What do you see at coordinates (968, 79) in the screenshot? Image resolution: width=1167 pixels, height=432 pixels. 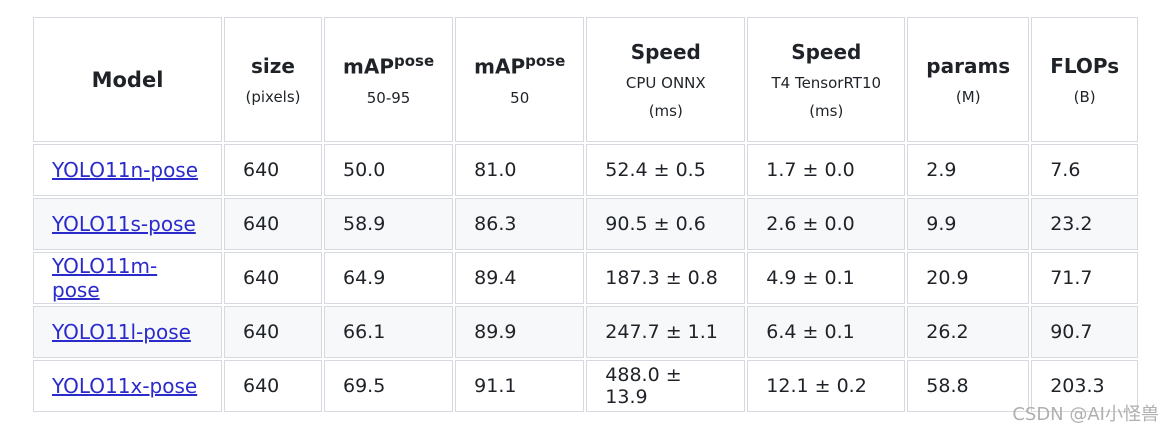 I see `header-cell: params (M)` at bounding box center [968, 79].